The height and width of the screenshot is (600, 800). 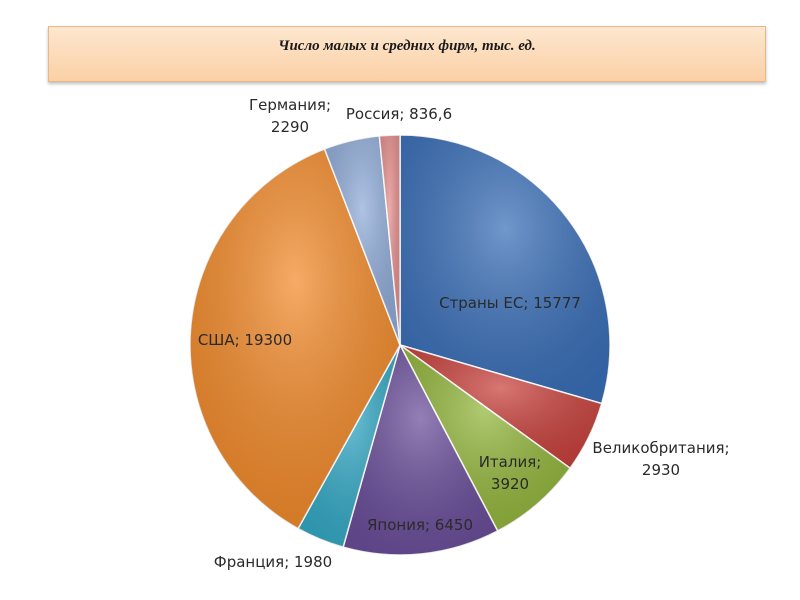 I want to click on slice-label-line: Франция; 1980, so click(x=273, y=562).